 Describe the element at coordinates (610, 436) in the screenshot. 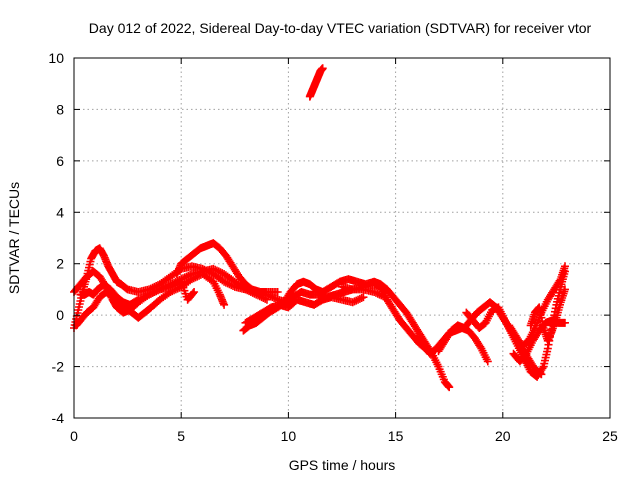

I see `x-tick-label: 25` at that location.